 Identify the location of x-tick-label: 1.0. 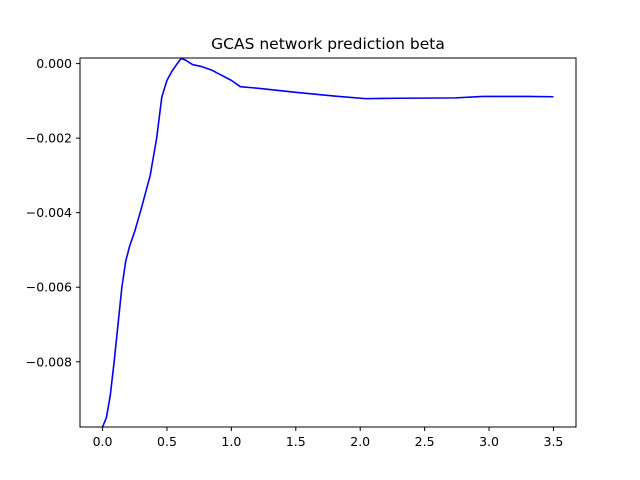
(231, 441).